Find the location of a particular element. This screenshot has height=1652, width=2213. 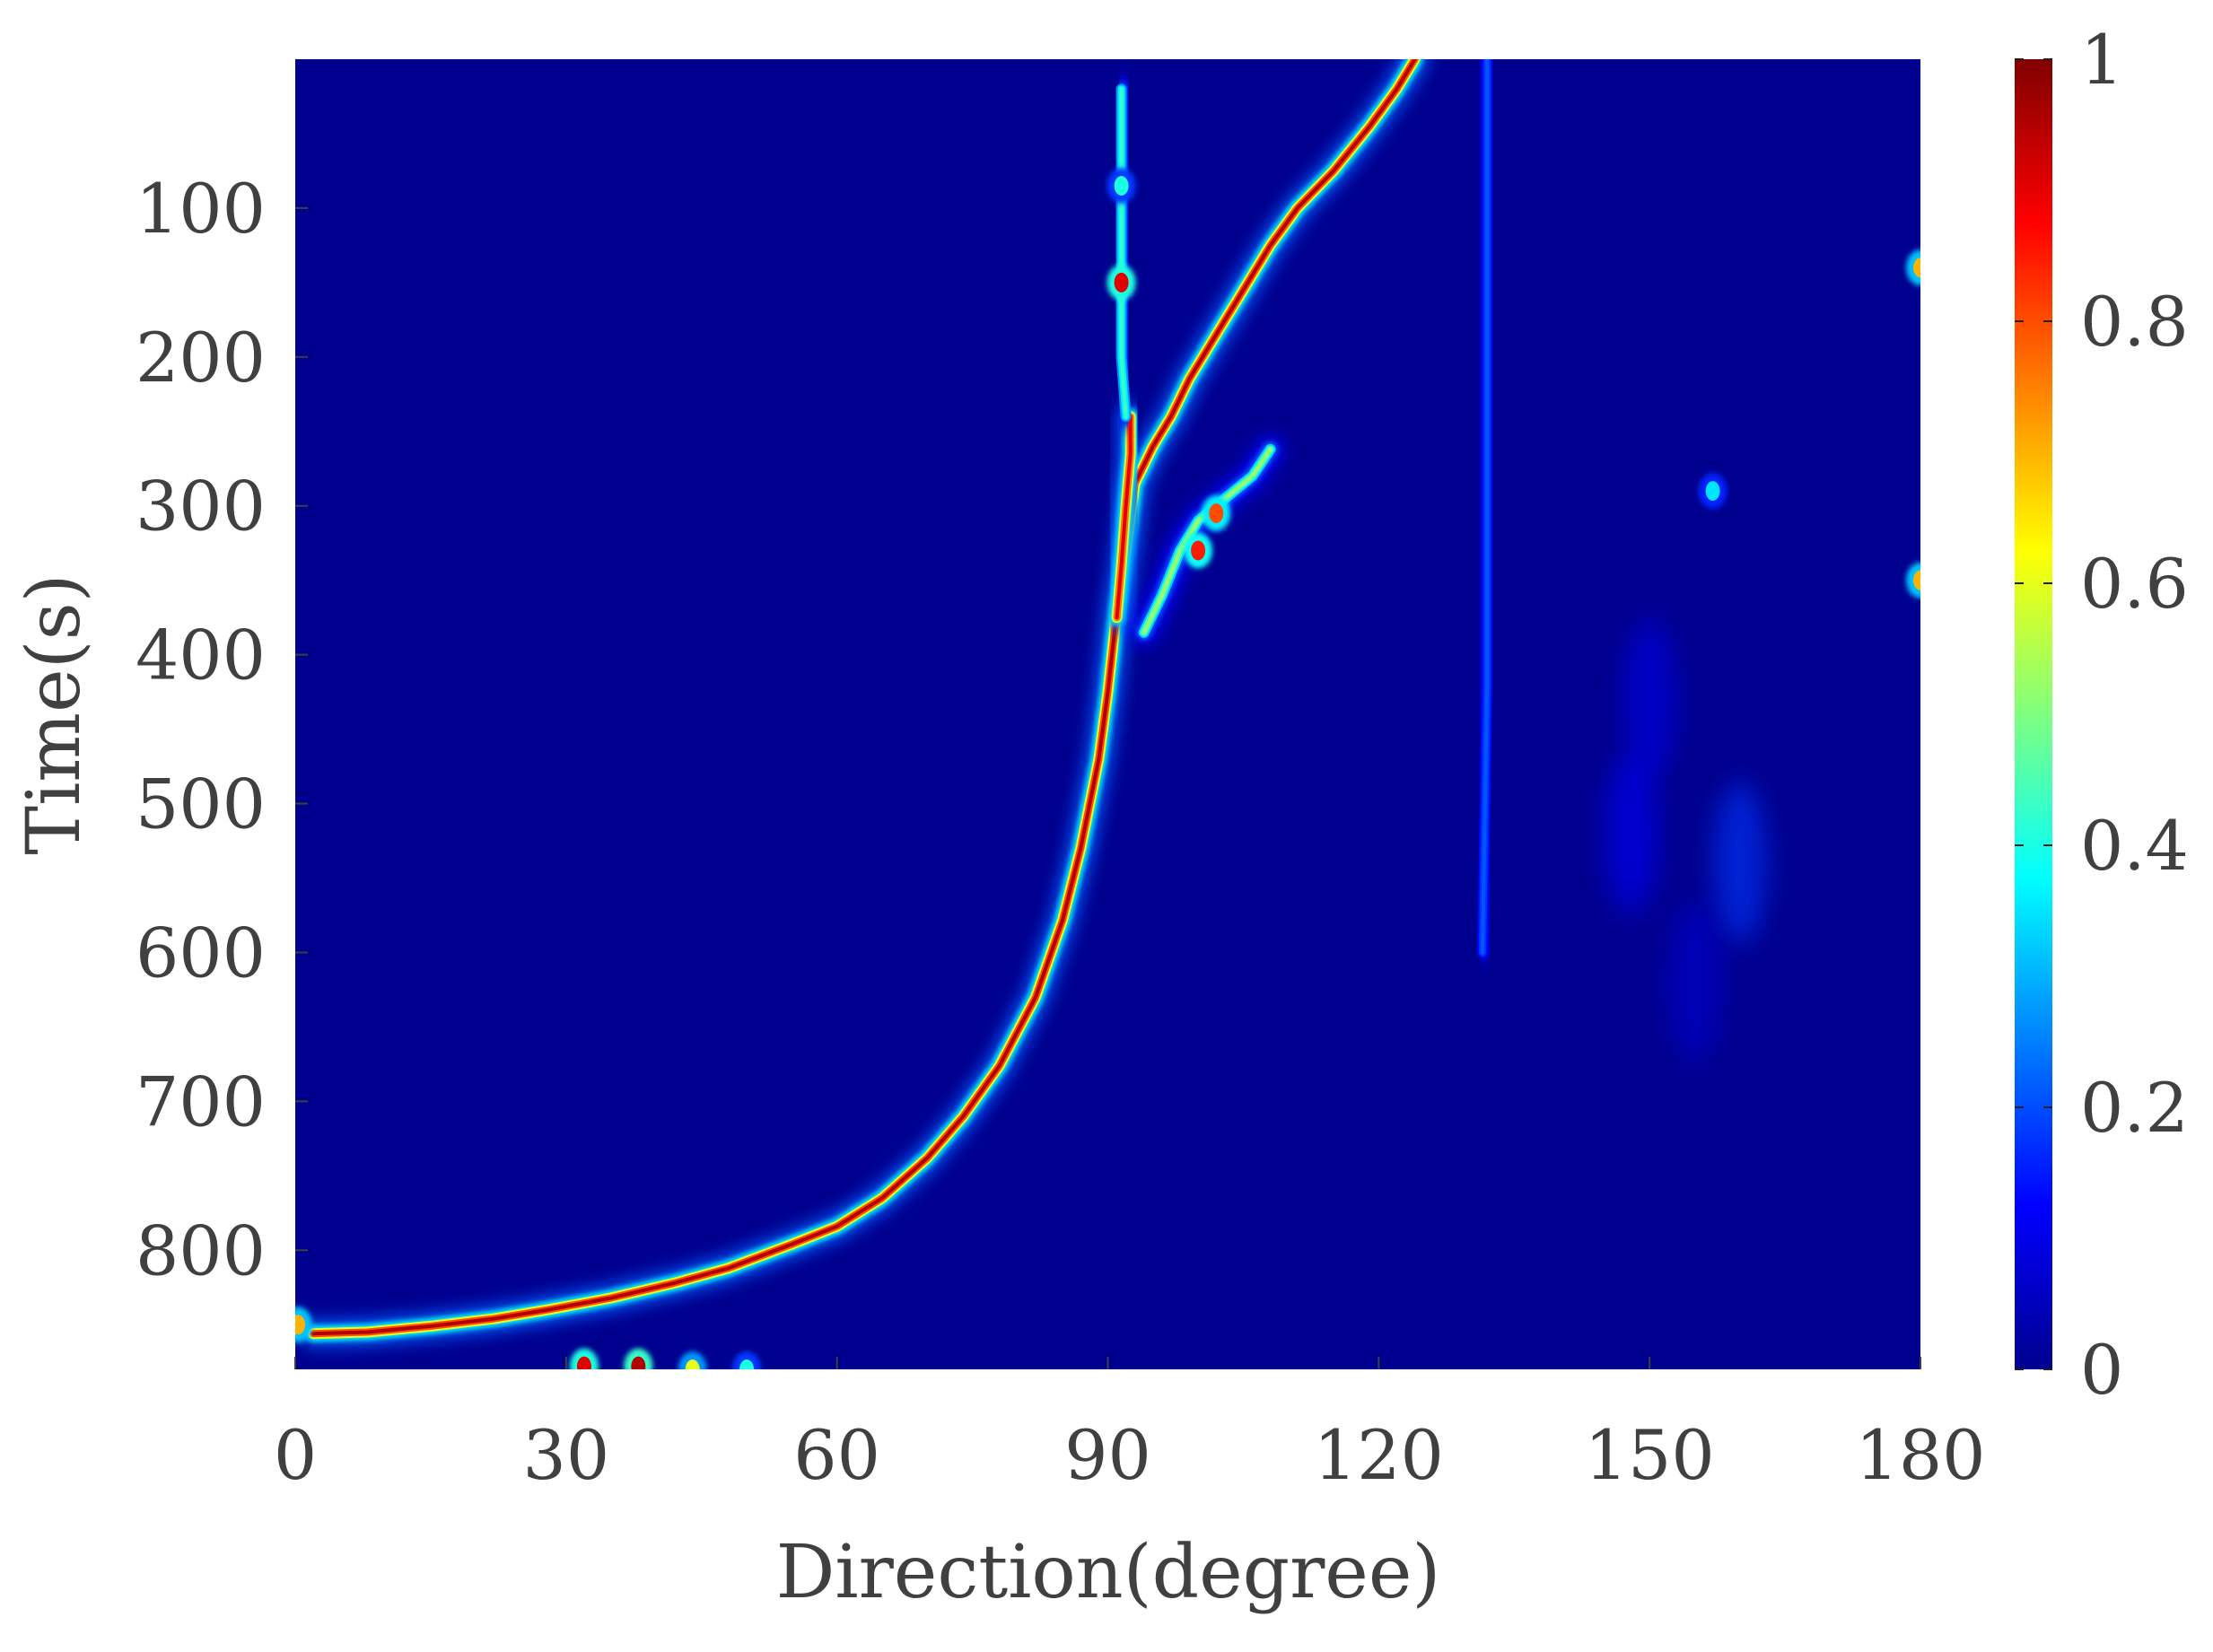

x-tick-label: 30 is located at coordinates (565, 1455).